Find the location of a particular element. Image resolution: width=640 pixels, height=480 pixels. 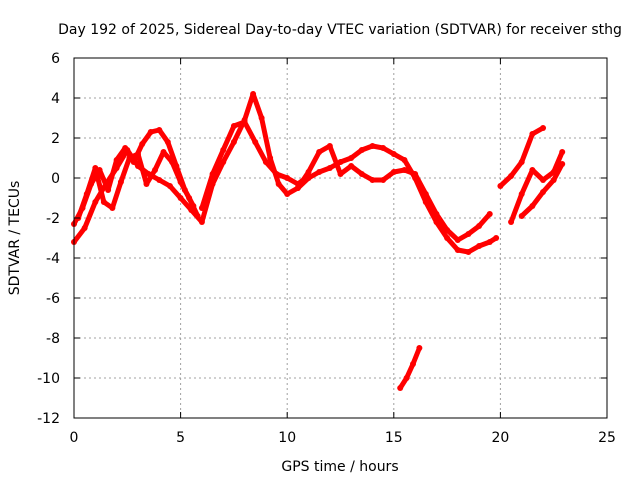

x-tick-label: 20 is located at coordinates (500, 438).